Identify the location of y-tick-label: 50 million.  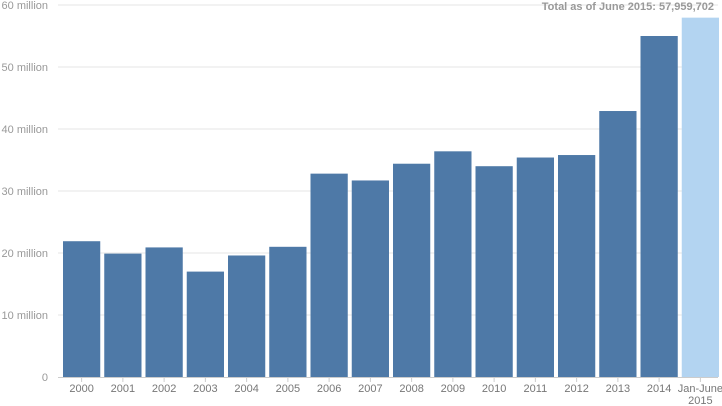
(25, 68).